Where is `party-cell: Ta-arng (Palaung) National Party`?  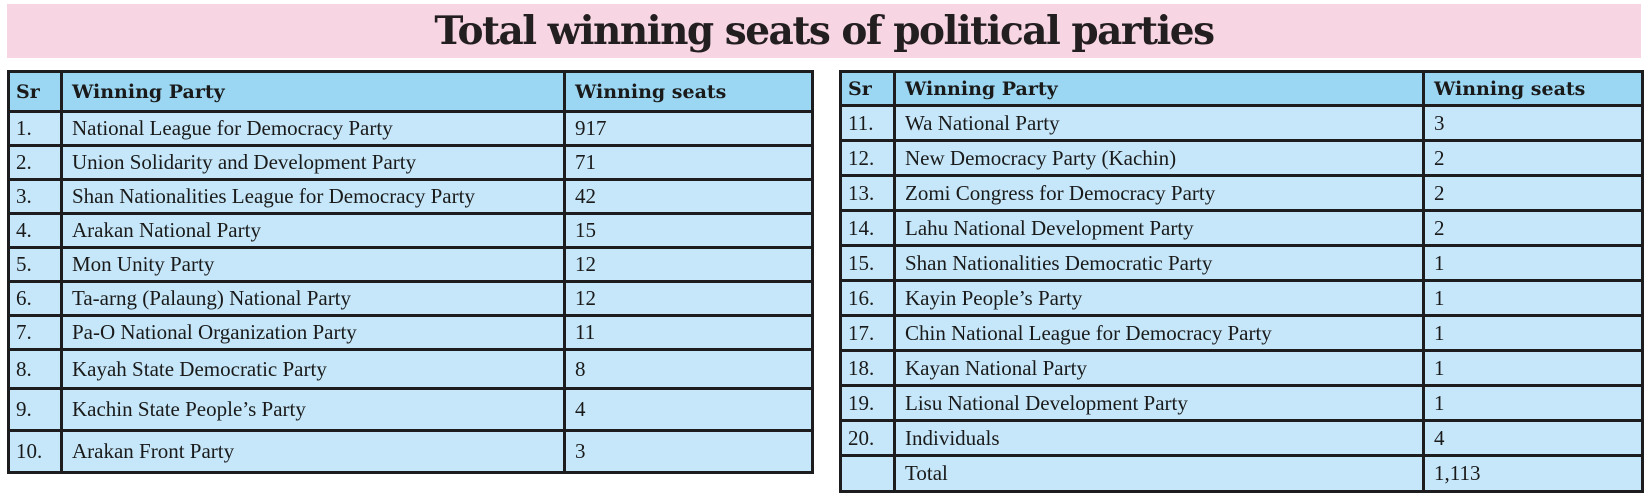
party-cell: Ta-arng (Palaung) National Party is located at coordinates (313, 298).